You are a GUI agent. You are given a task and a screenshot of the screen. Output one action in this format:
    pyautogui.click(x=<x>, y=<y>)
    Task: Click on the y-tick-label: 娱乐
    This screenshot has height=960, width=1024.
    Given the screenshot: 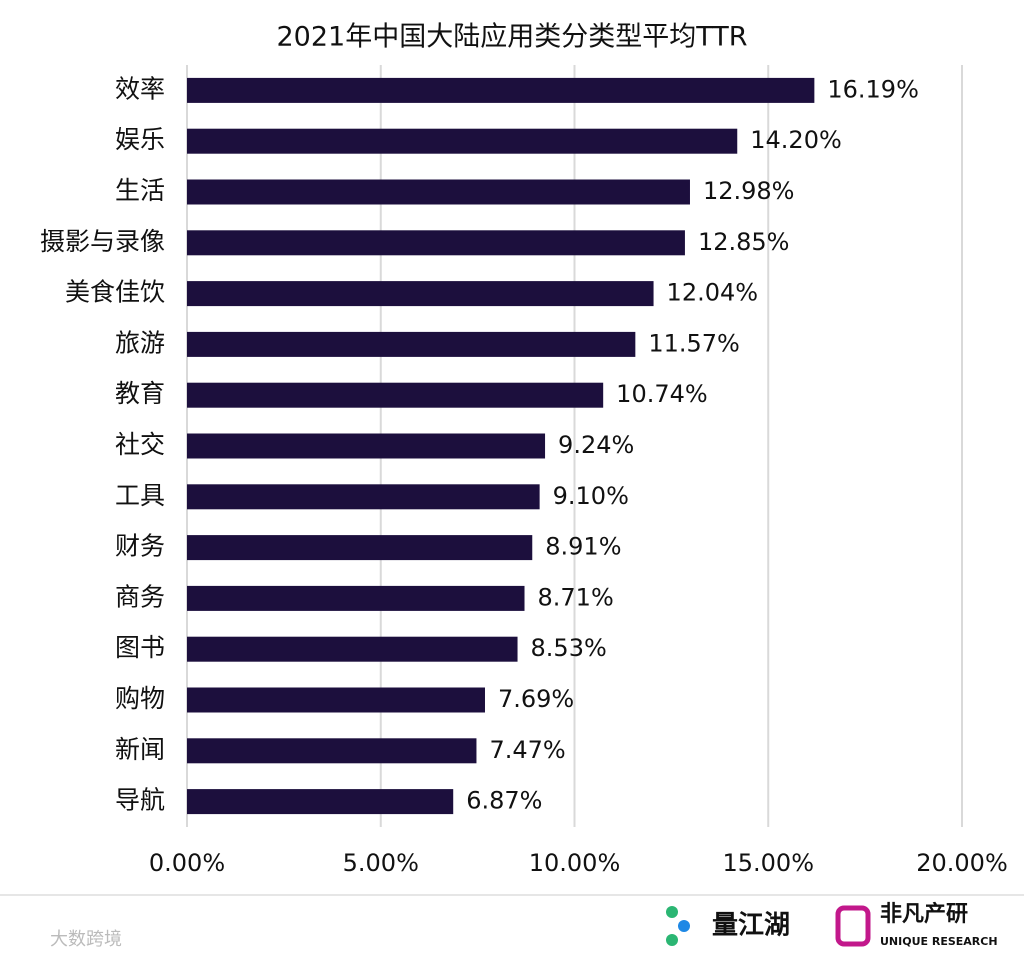 What is the action you would take?
    pyautogui.click(x=140, y=139)
    